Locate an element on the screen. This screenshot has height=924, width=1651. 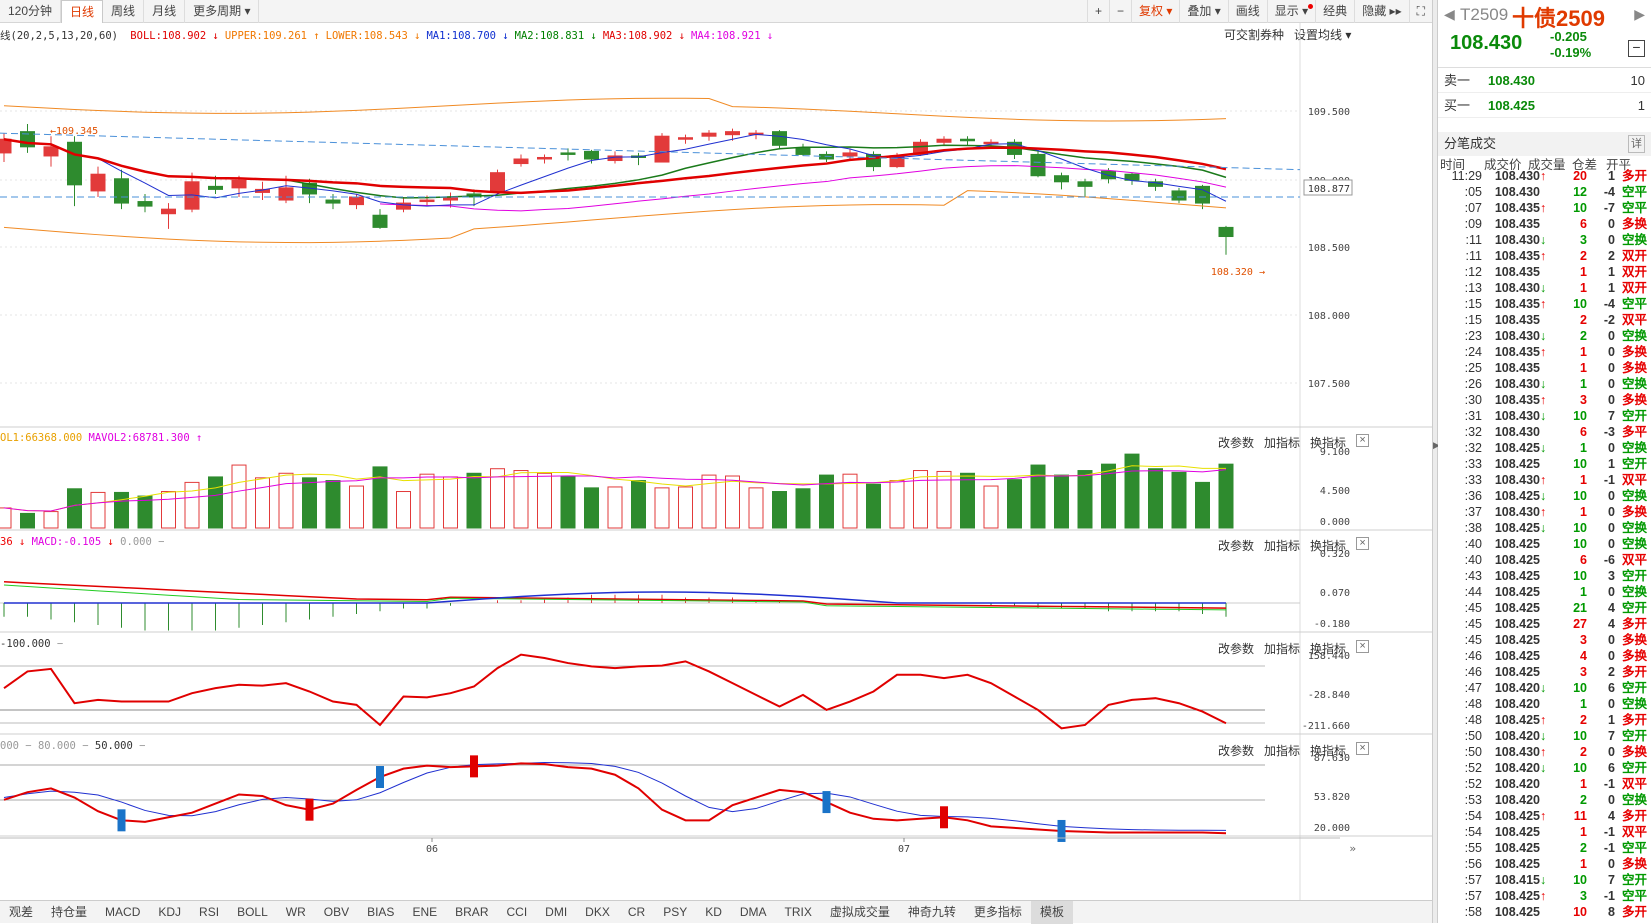
tick-price: 108.430 is located at coordinates (1517, 288).